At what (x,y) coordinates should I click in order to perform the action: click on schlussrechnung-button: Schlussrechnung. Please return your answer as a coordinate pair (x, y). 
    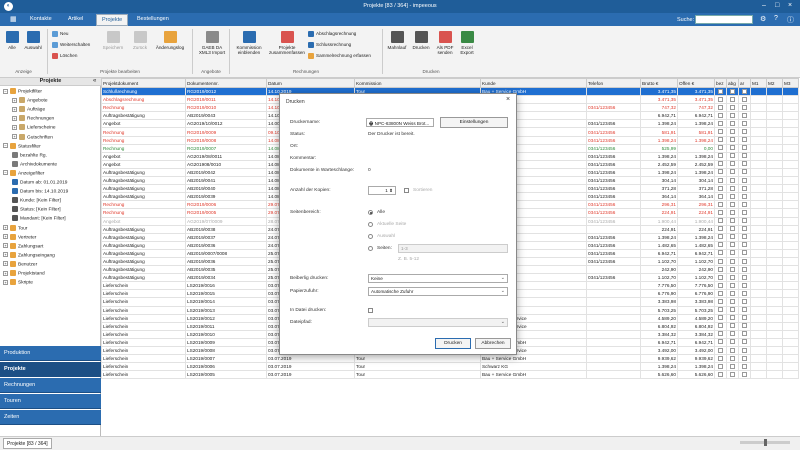
    Looking at the image, I should click on (329, 45).